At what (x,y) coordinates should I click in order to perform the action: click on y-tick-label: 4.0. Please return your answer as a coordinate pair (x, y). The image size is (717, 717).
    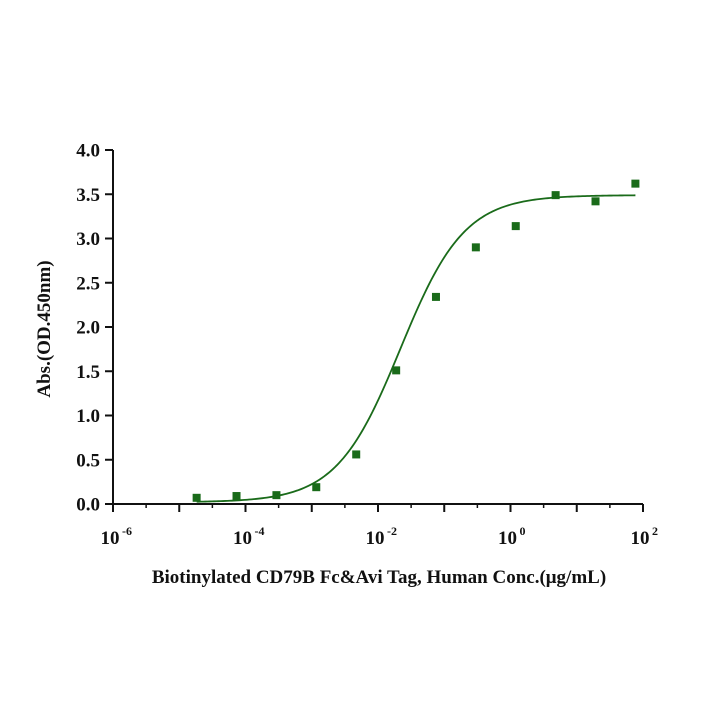
    Looking at the image, I should click on (88, 151).